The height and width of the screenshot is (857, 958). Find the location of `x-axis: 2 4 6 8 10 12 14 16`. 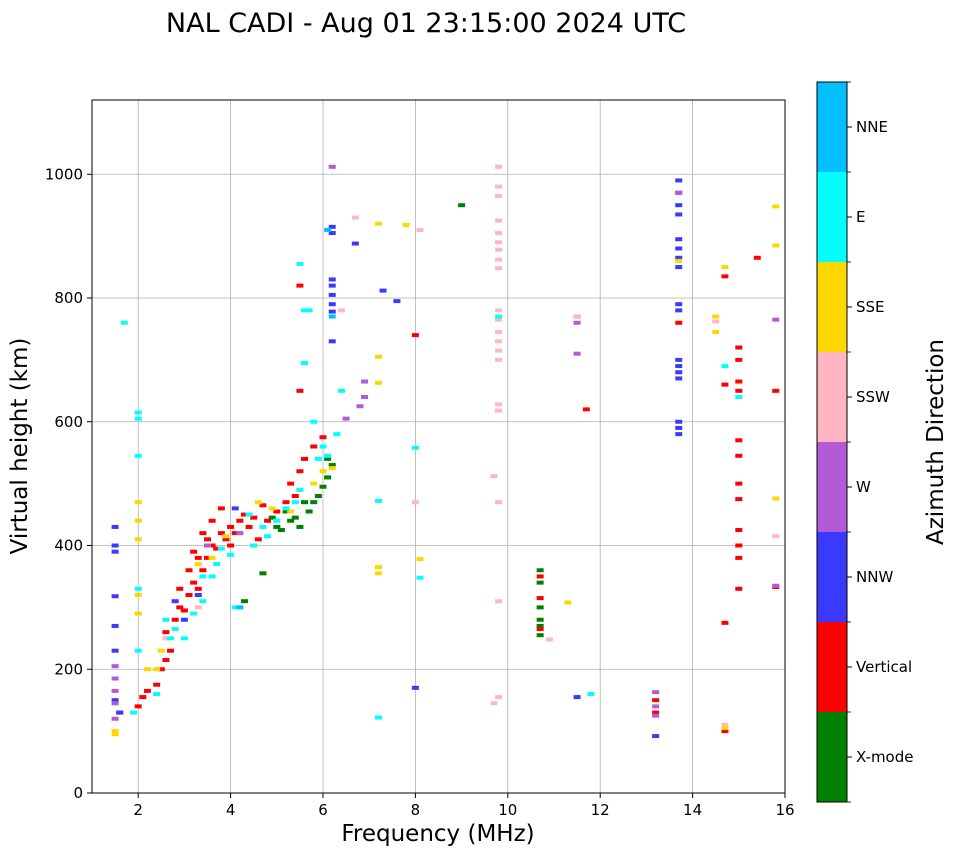

x-axis: 2 4 6 8 10 12 14 16 is located at coordinates (464, 806).